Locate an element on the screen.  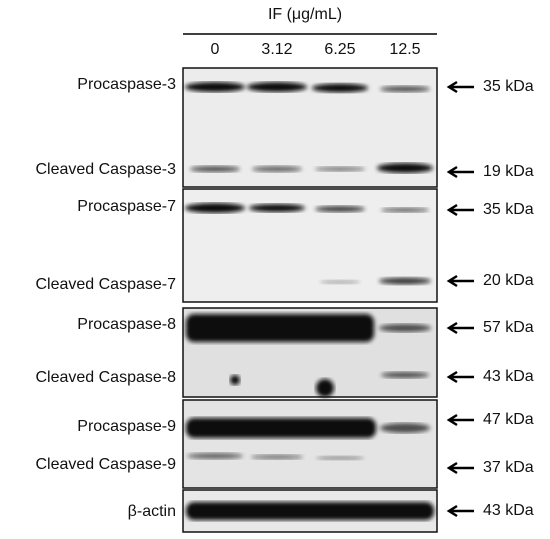
size-label: 20 kDa is located at coordinates (508, 280).